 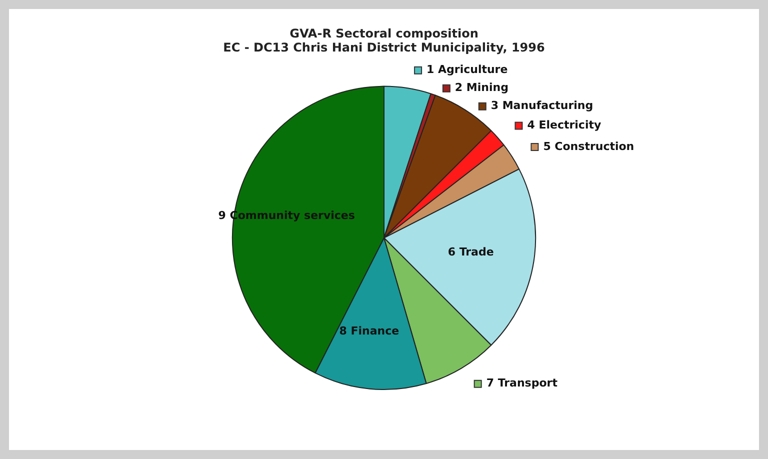 I want to click on slice-label: 8 Finance, so click(x=369, y=331).